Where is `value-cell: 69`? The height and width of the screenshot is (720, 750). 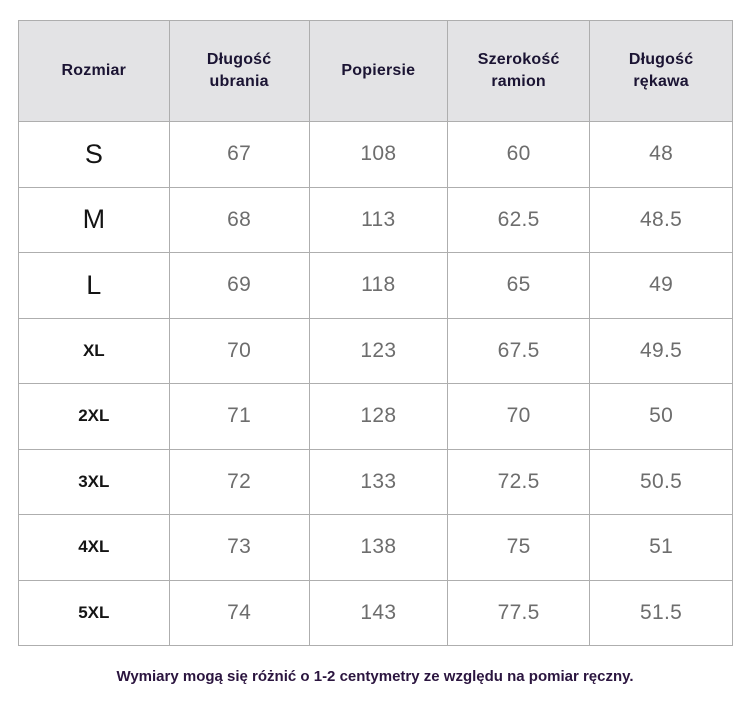 value-cell: 69 is located at coordinates (239, 285).